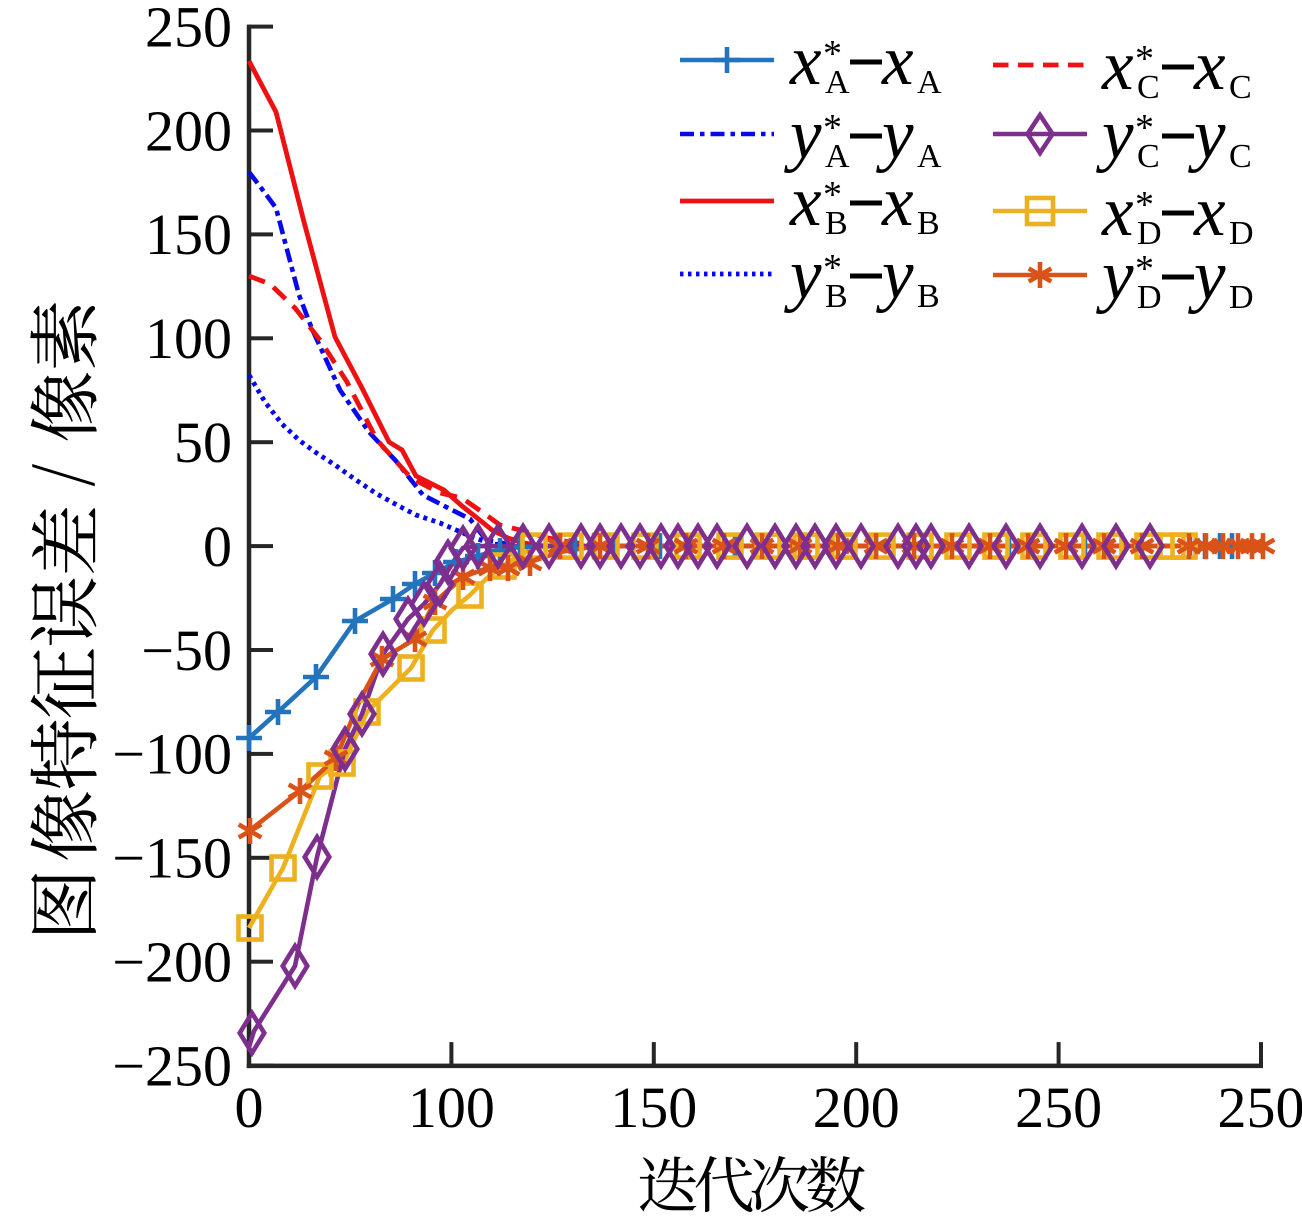  What do you see at coordinates (203, 442) in the screenshot?
I see `svg-text: 50` at bounding box center [203, 442].